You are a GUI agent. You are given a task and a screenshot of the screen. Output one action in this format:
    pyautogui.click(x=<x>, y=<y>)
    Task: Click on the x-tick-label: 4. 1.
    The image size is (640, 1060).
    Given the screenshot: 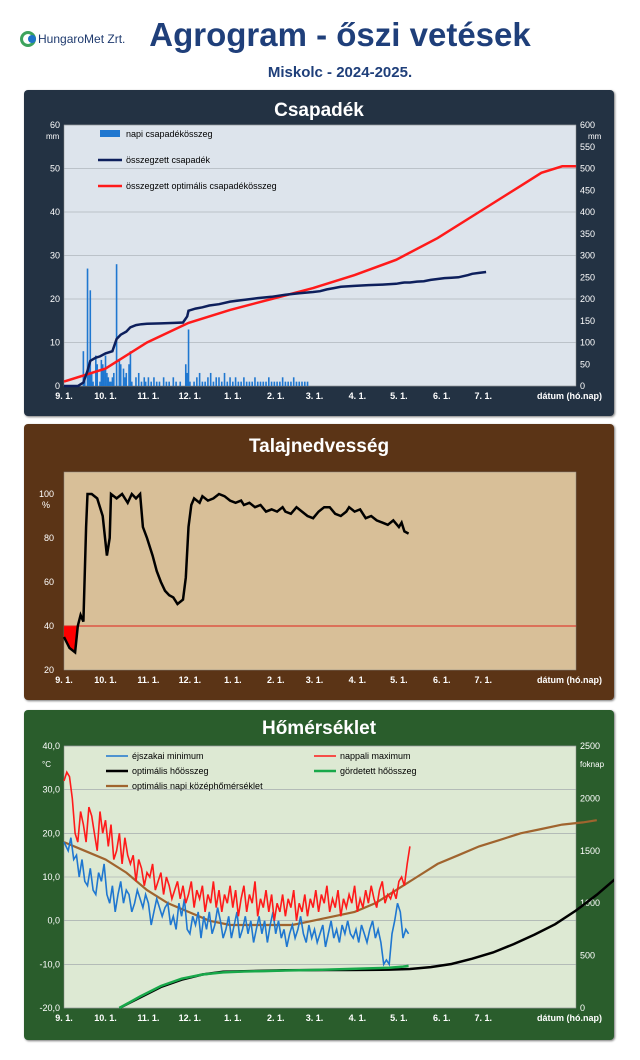 What is the action you would take?
    pyautogui.click(x=358, y=680)
    